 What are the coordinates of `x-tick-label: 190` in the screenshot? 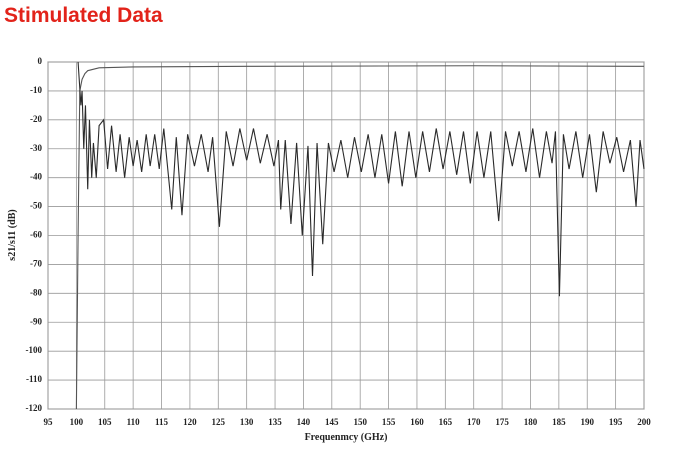 It's located at (587, 422).